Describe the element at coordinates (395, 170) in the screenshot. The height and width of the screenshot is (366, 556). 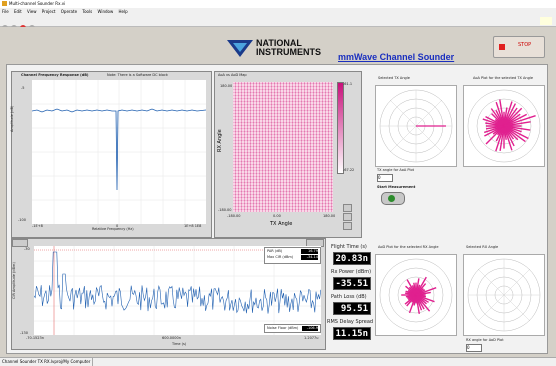
I see `tx-angle-input-label: TX angle for AoA Plot` at that location.